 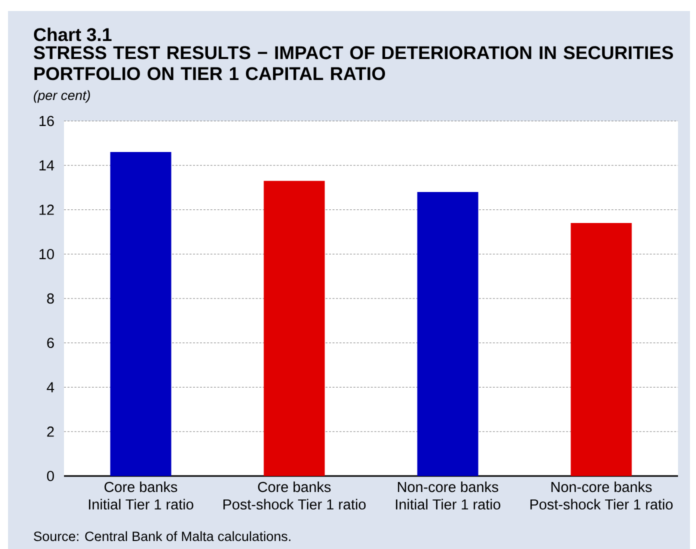 What do you see at coordinates (50, 431) in the screenshot?
I see `y-tick-label: 2` at bounding box center [50, 431].